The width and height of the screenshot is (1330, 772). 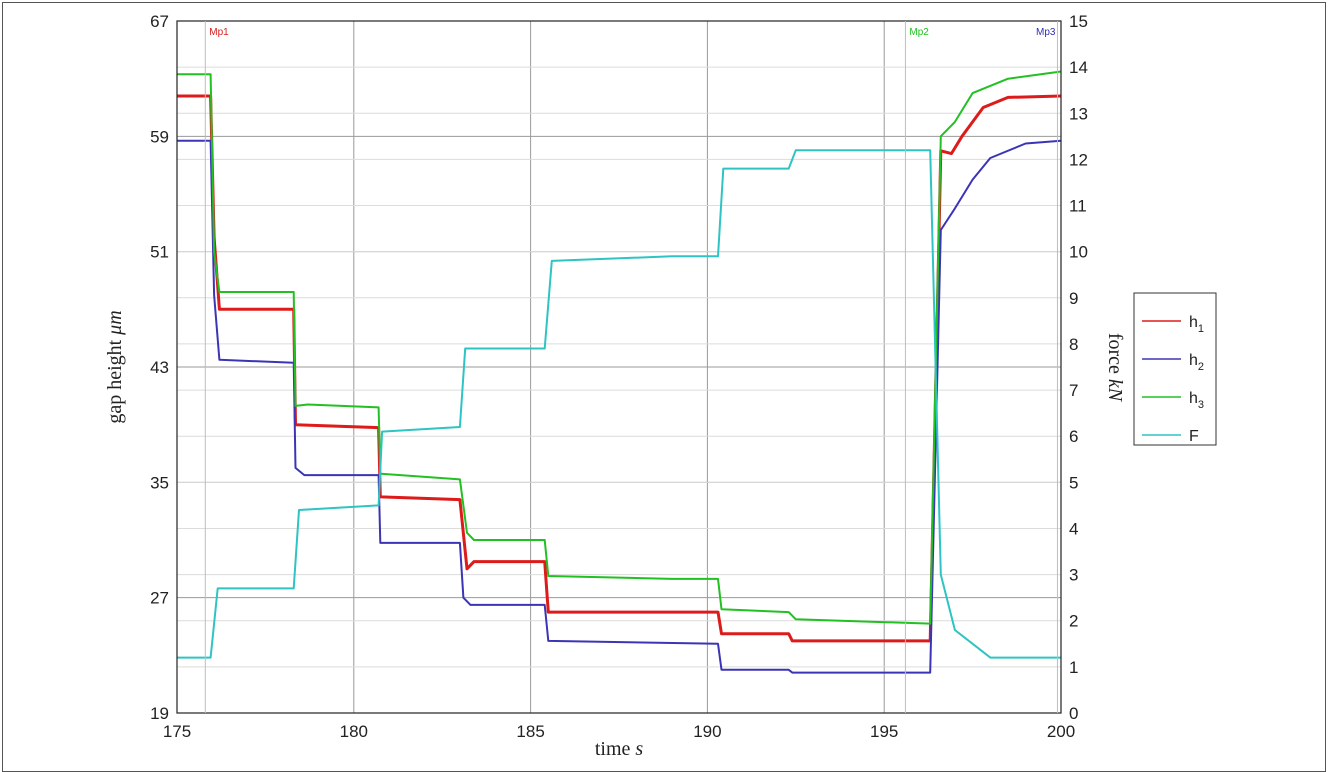 What do you see at coordinates (1115, 356) in the screenshot?
I see `right-y-axis-title-text: force` at bounding box center [1115, 356].